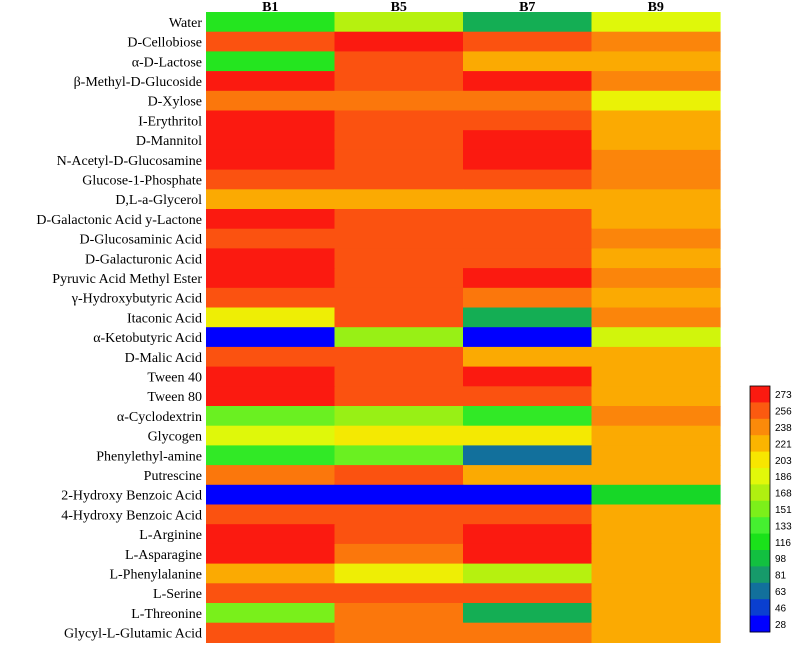 Image resolution: width=798 pixels, height=653 pixels. Describe the element at coordinates (781, 608) in the screenshot. I see `legend-tick-label: 46` at that location.